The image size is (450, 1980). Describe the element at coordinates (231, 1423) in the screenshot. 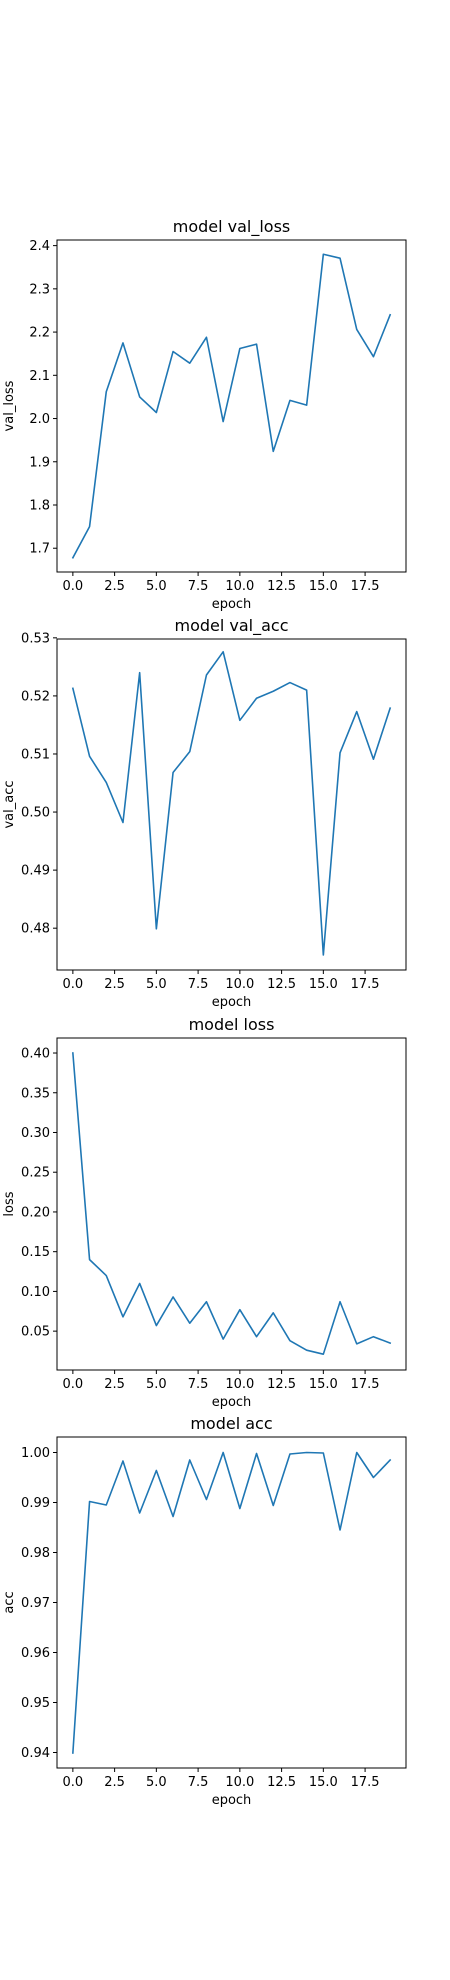

I see `chart-title: model acc` at that location.